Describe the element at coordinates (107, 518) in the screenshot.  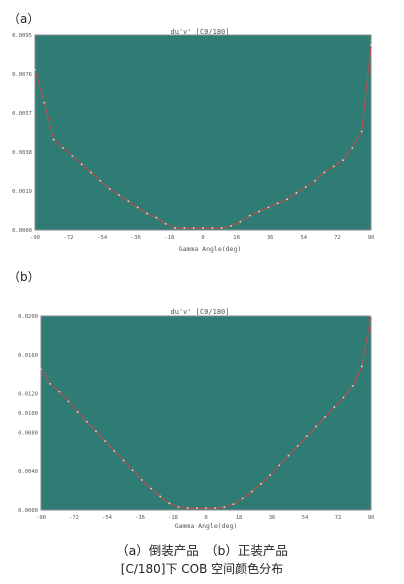
I see `b-x-tick-label: -54` at that location.